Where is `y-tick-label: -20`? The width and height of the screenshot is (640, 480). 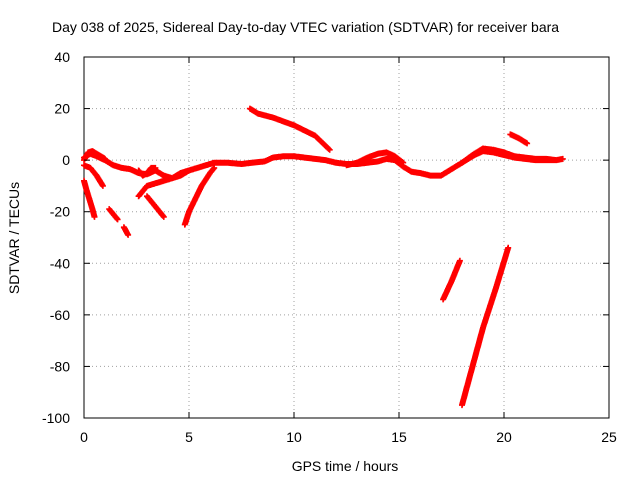 y-tick-label: -20 is located at coordinates (60, 212).